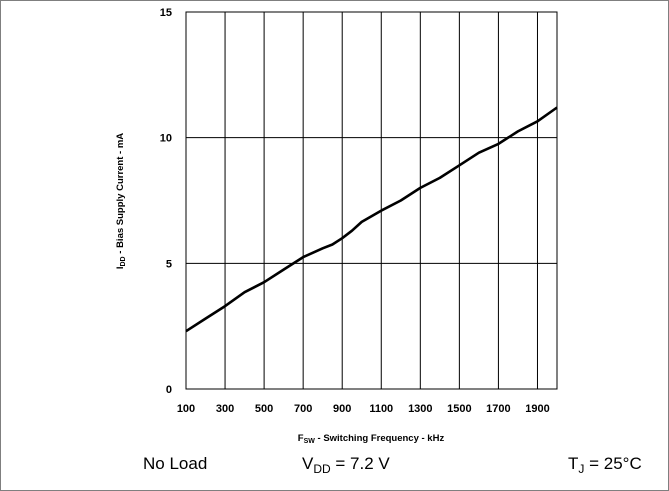  What do you see at coordinates (264, 409) in the screenshot?
I see `x-tick-label: 500` at bounding box center [264, 409].